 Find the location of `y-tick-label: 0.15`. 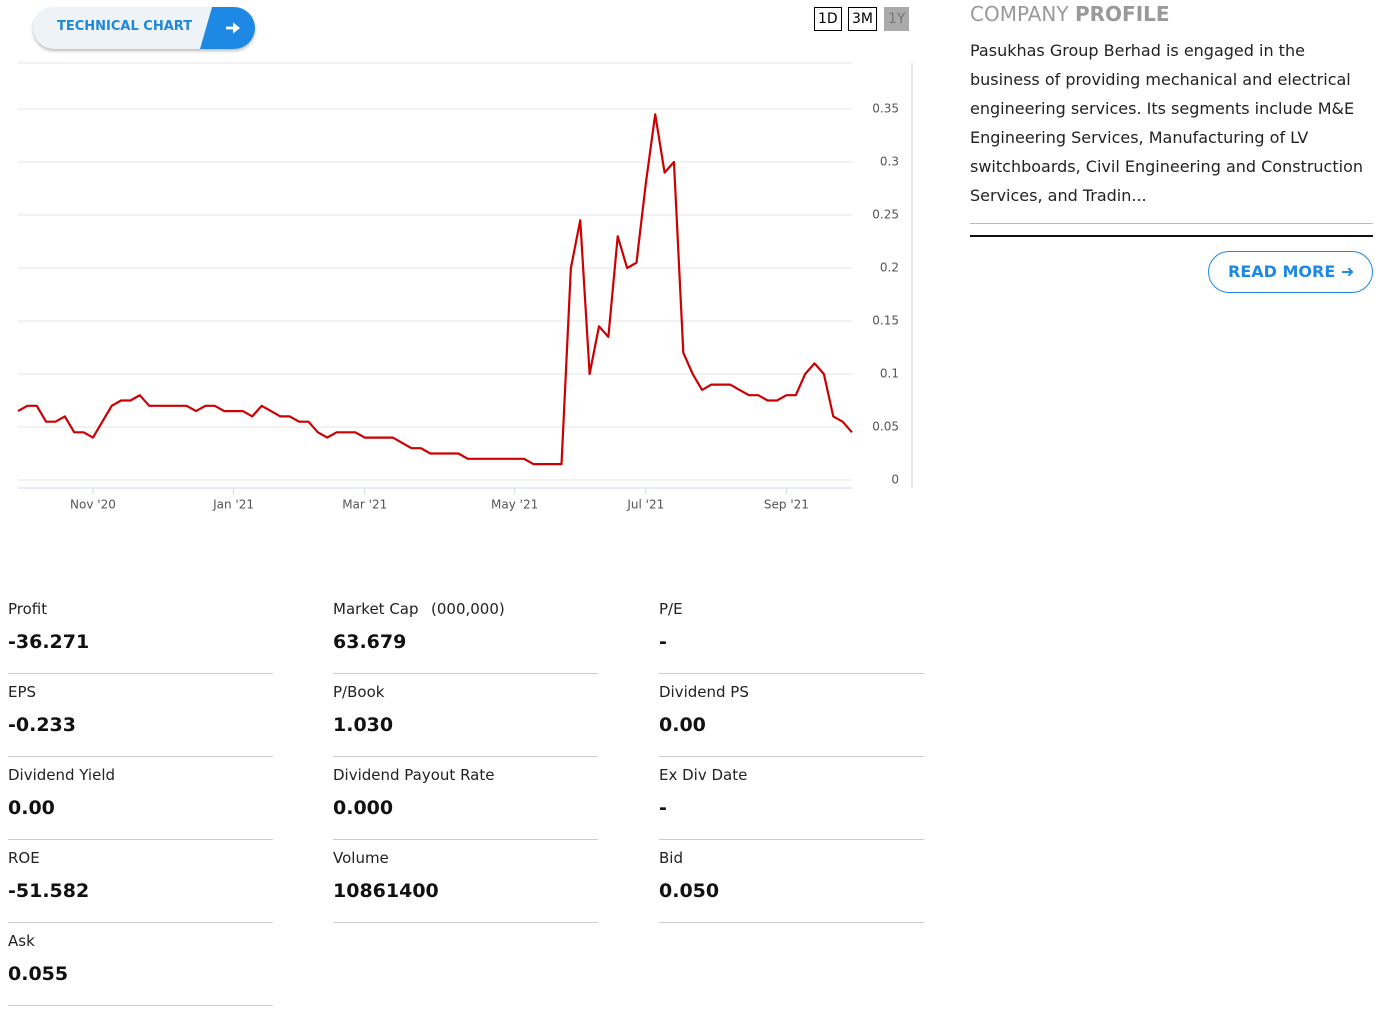

y-tick-label: 0.15 is located at coordinates (885, 321).